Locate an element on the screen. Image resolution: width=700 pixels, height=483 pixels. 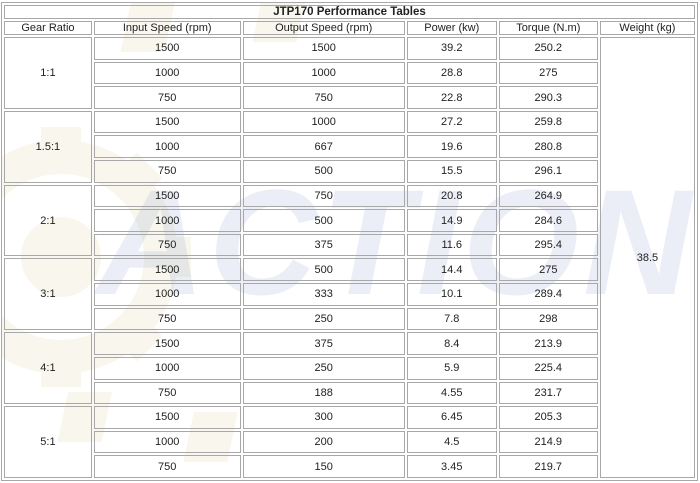
power-cell: 39.2 is located at coordinates (451, 48).